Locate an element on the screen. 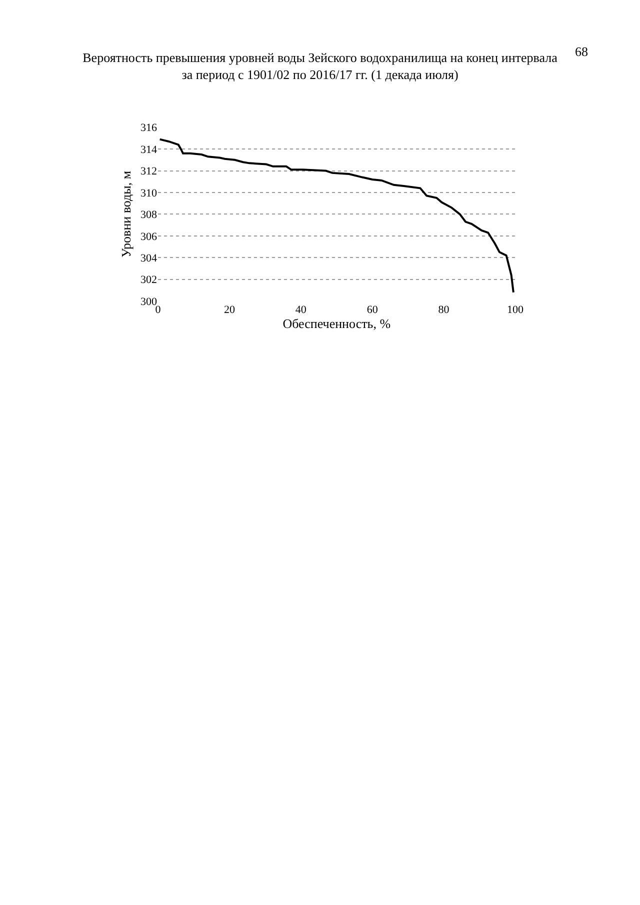 This screenshot has width=640, height=905. y-tick-label: 304 is located at coordinates (149, 258).